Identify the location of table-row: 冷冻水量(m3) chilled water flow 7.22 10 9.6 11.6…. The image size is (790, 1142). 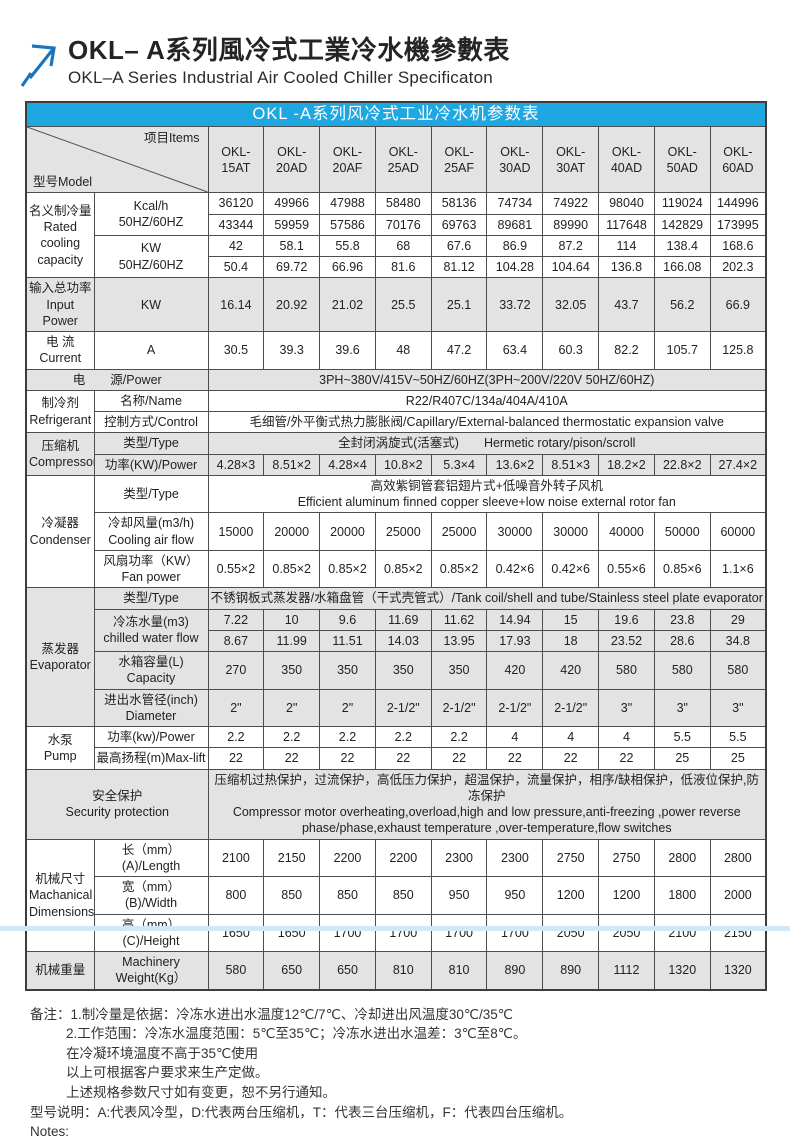
(396, 630).